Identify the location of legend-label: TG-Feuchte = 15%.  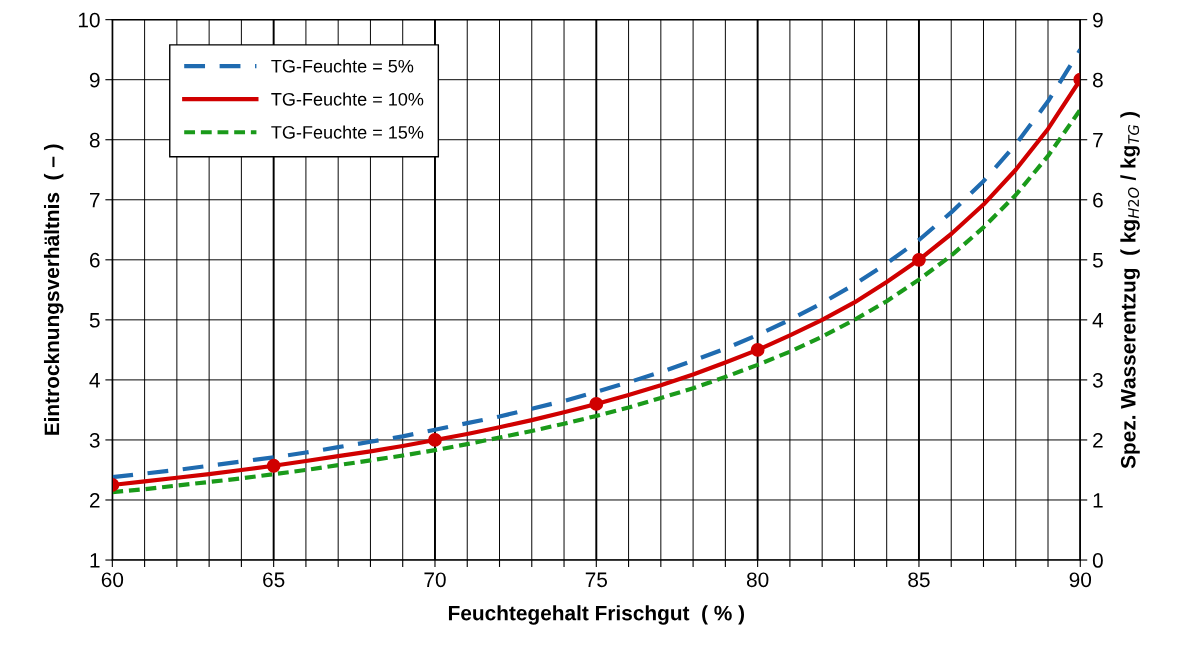
(347, 132).